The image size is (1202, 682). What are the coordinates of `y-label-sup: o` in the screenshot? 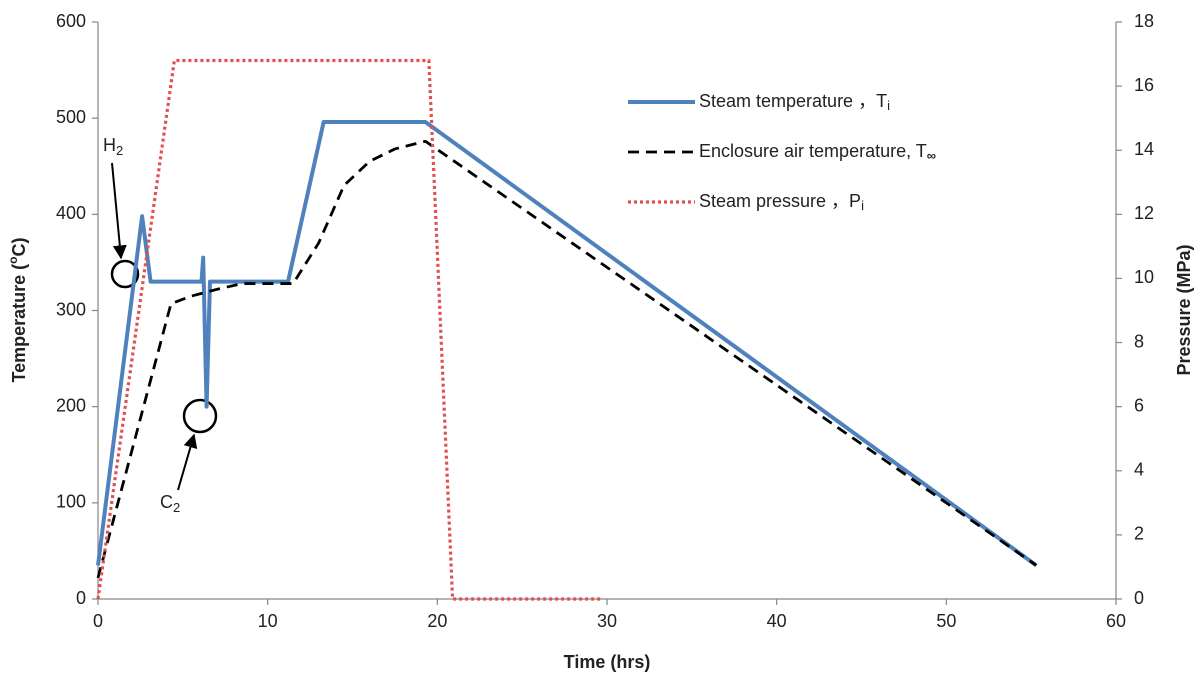 It's located at (13, 259).